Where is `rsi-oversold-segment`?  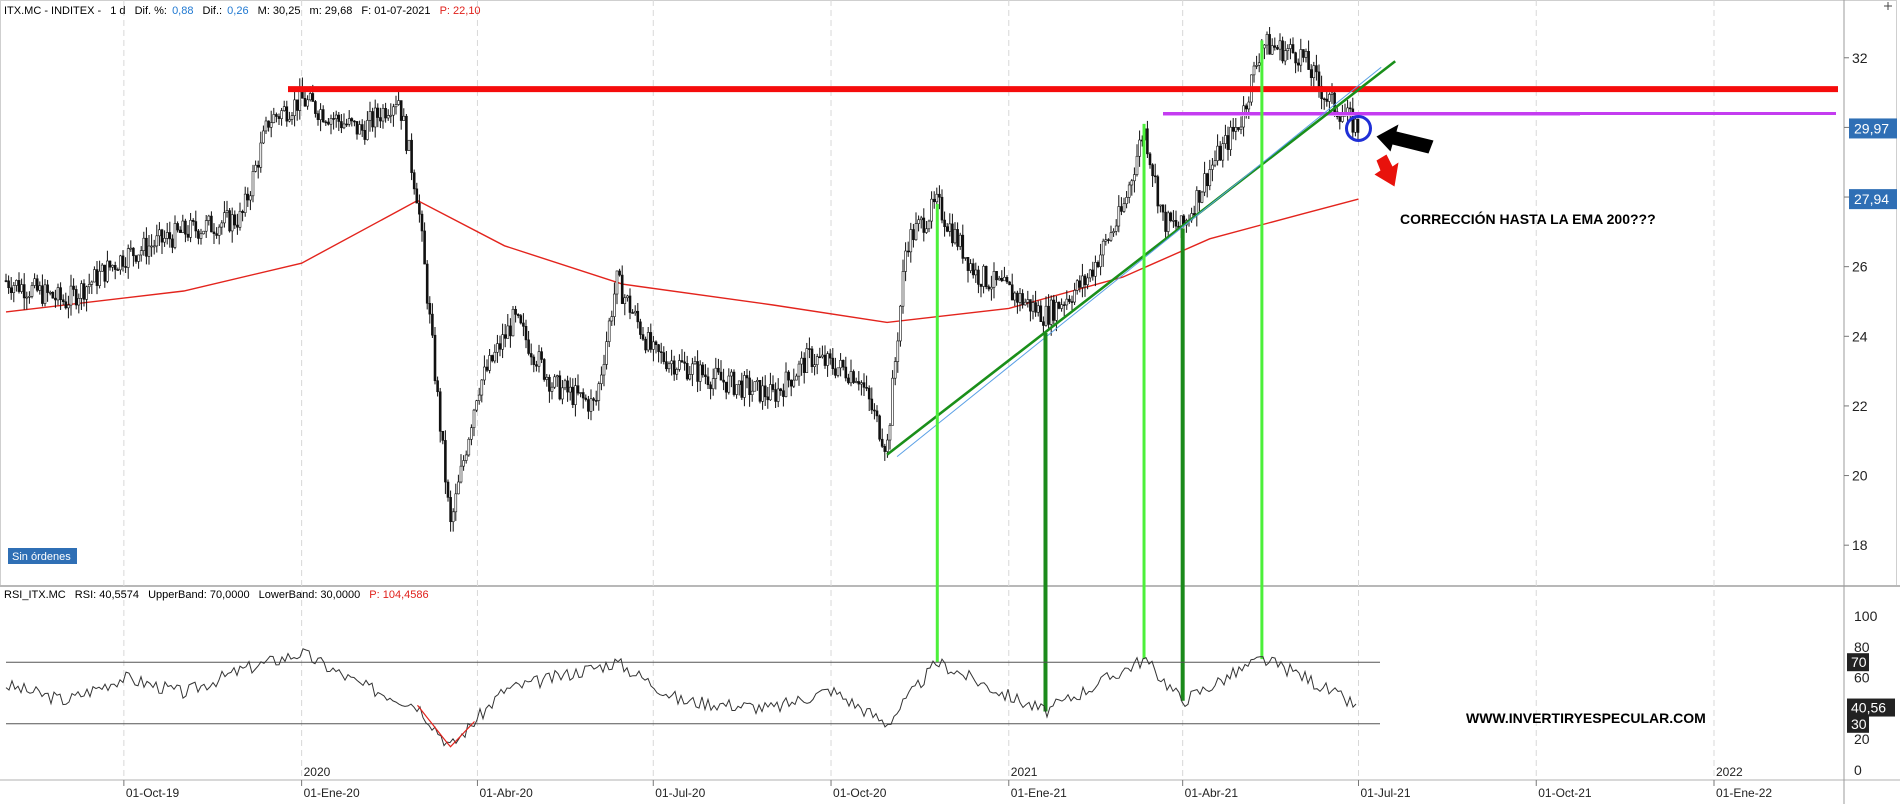 rsi-oversold-segment is located at coordinates (446, 726).